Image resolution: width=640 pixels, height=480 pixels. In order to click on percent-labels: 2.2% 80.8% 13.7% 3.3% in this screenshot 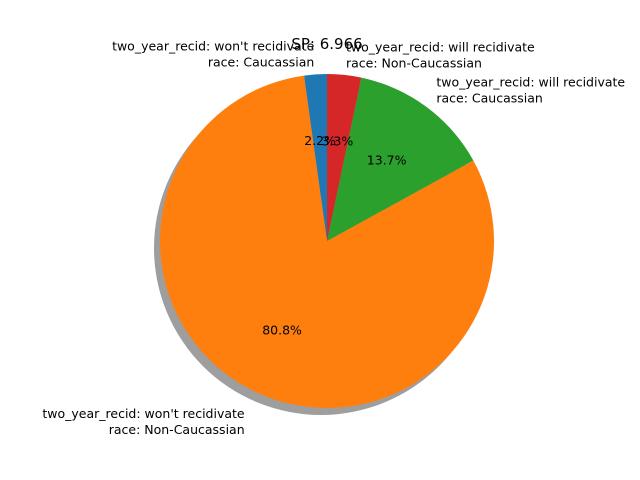, I will do `click(334, 235)`.